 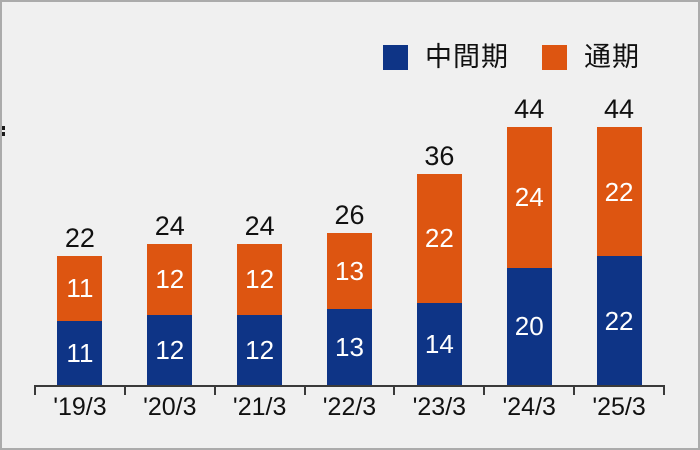 What do you see at coordinates (259, 407) in the screenshot?
I see `x-axis-label: '21/3` at bounding box center [259, 407].